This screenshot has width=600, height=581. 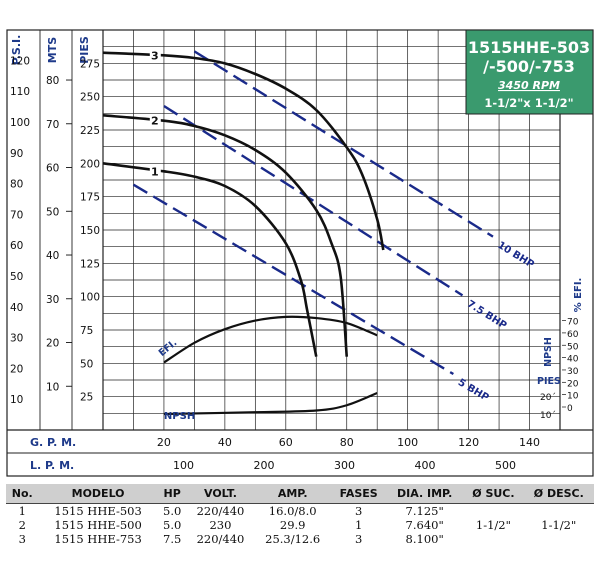 What do you see at coordinates (210, 259) in the screenshot?
I see `head-curve` at bounding box center [210, 259].